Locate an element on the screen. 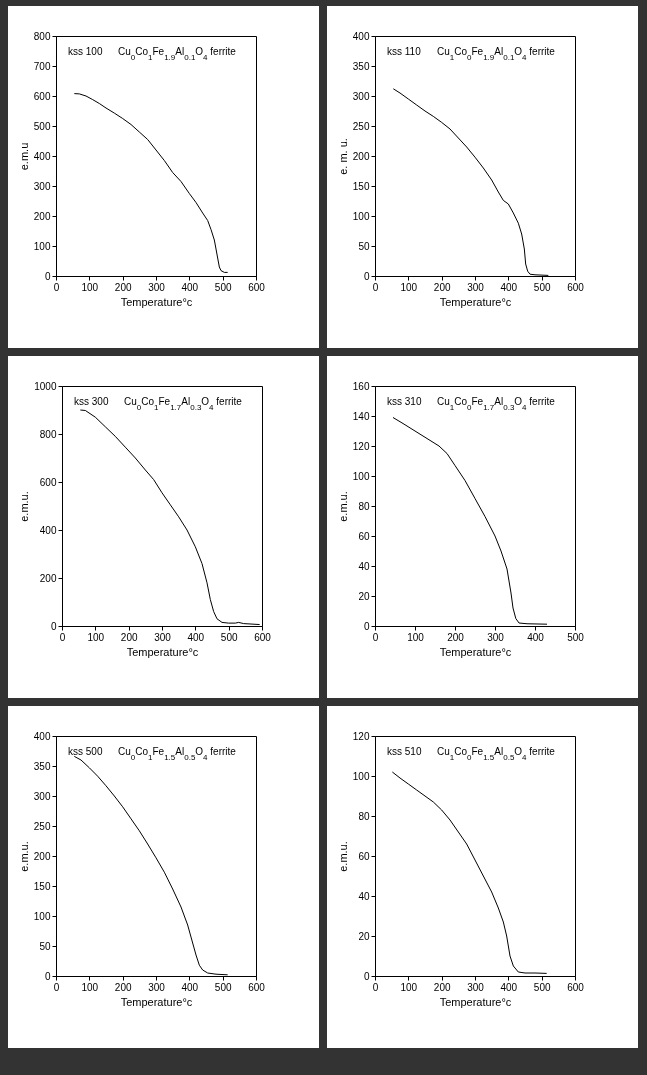 This screenshot has width=647, height=1075. y-tick-label: 160 is located at coordinates (361, 386).